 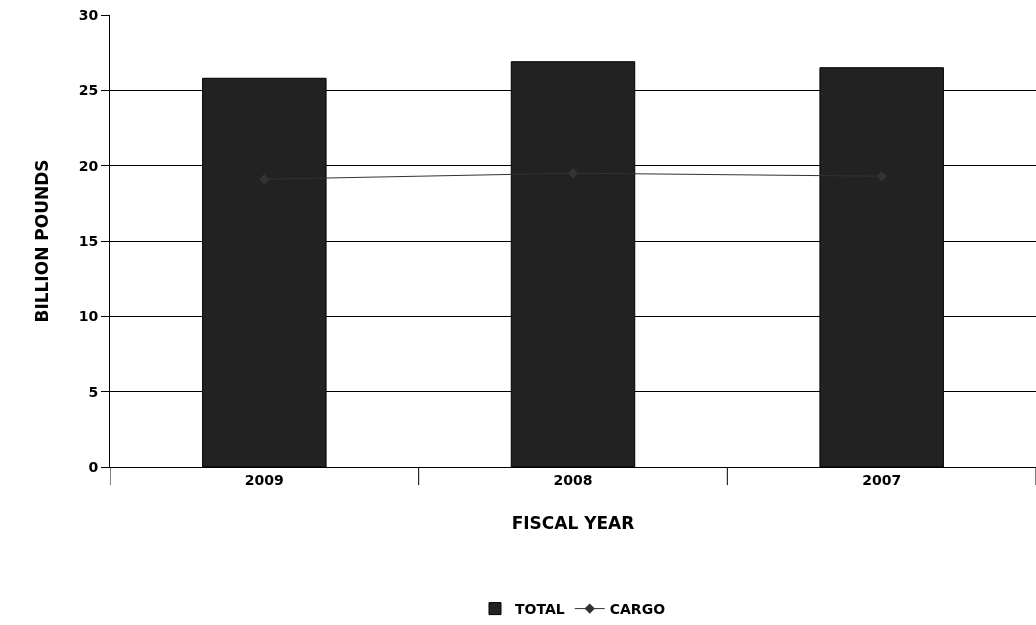 What do you see at coordinates (88, 14) in the screenshot?
I see `y-tick-label: 30` at bounding box center [88, 14].